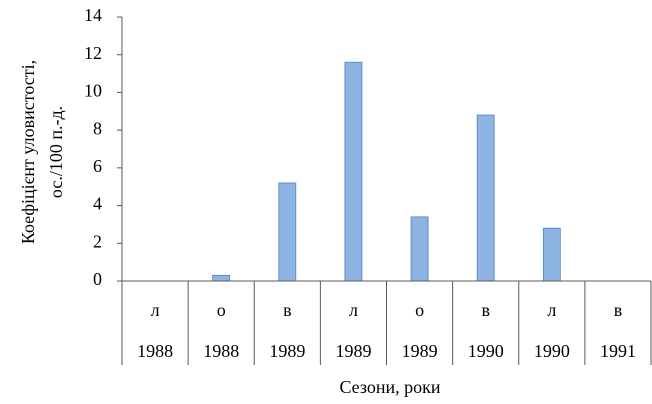 The height and width of the screenshot is (404, 652). I want to click on y-tick-label: 12, so click(93, 53).